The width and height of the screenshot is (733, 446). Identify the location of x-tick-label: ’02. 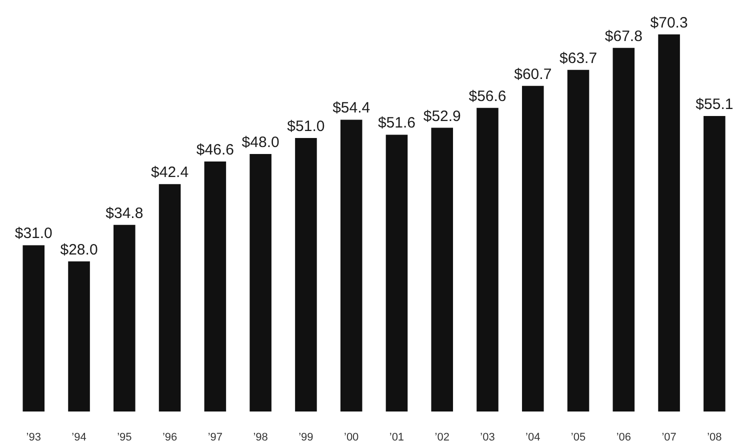
(442, 438).